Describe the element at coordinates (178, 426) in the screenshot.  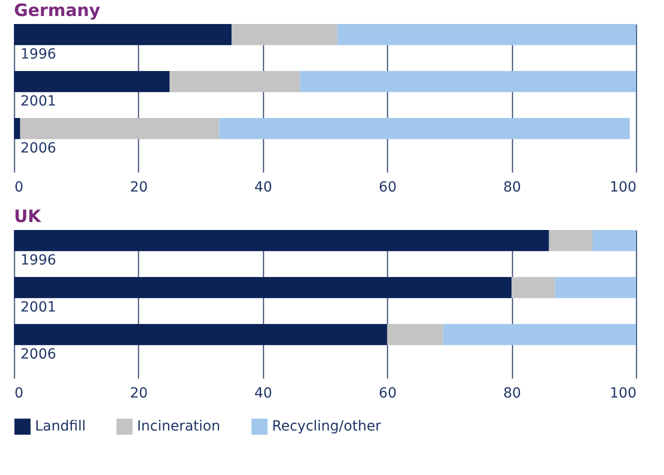
I see `legend-label: Incineration` at that location.